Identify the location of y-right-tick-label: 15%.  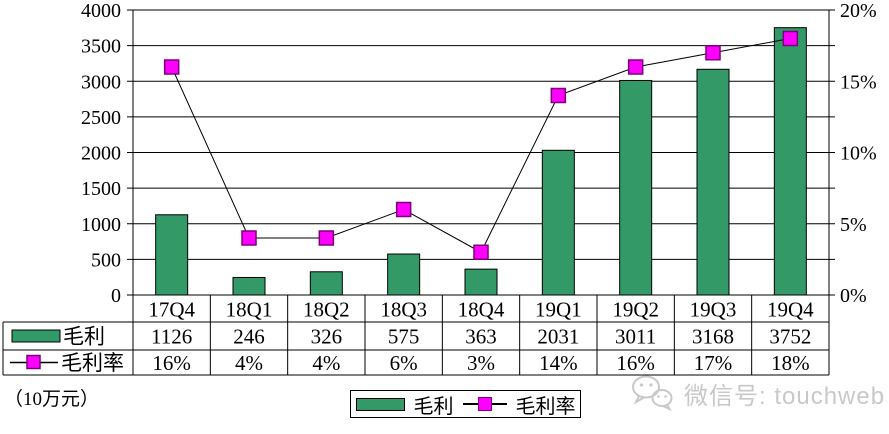
(858, 82).